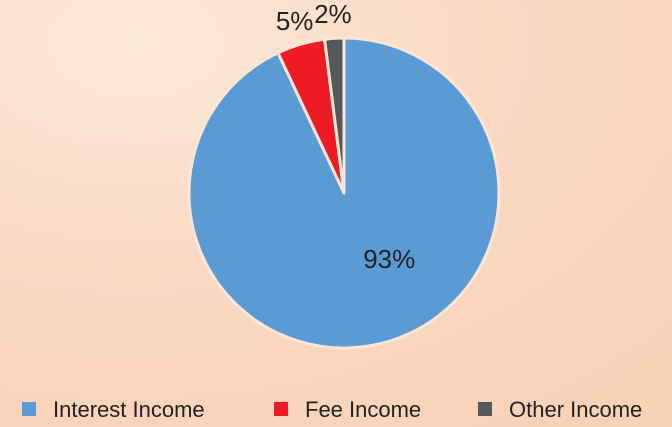  Describe the element at coordinates (389, 259) in the screenshot. I see `data-label: 93%` at that location.